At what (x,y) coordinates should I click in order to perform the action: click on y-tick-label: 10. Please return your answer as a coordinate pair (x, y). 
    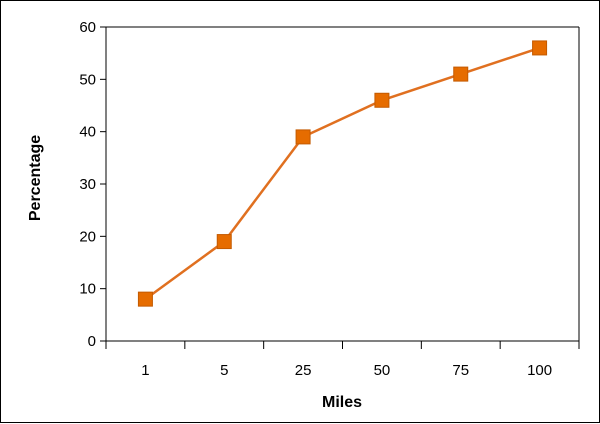
    Looking at the image, I should click on (87, 289).